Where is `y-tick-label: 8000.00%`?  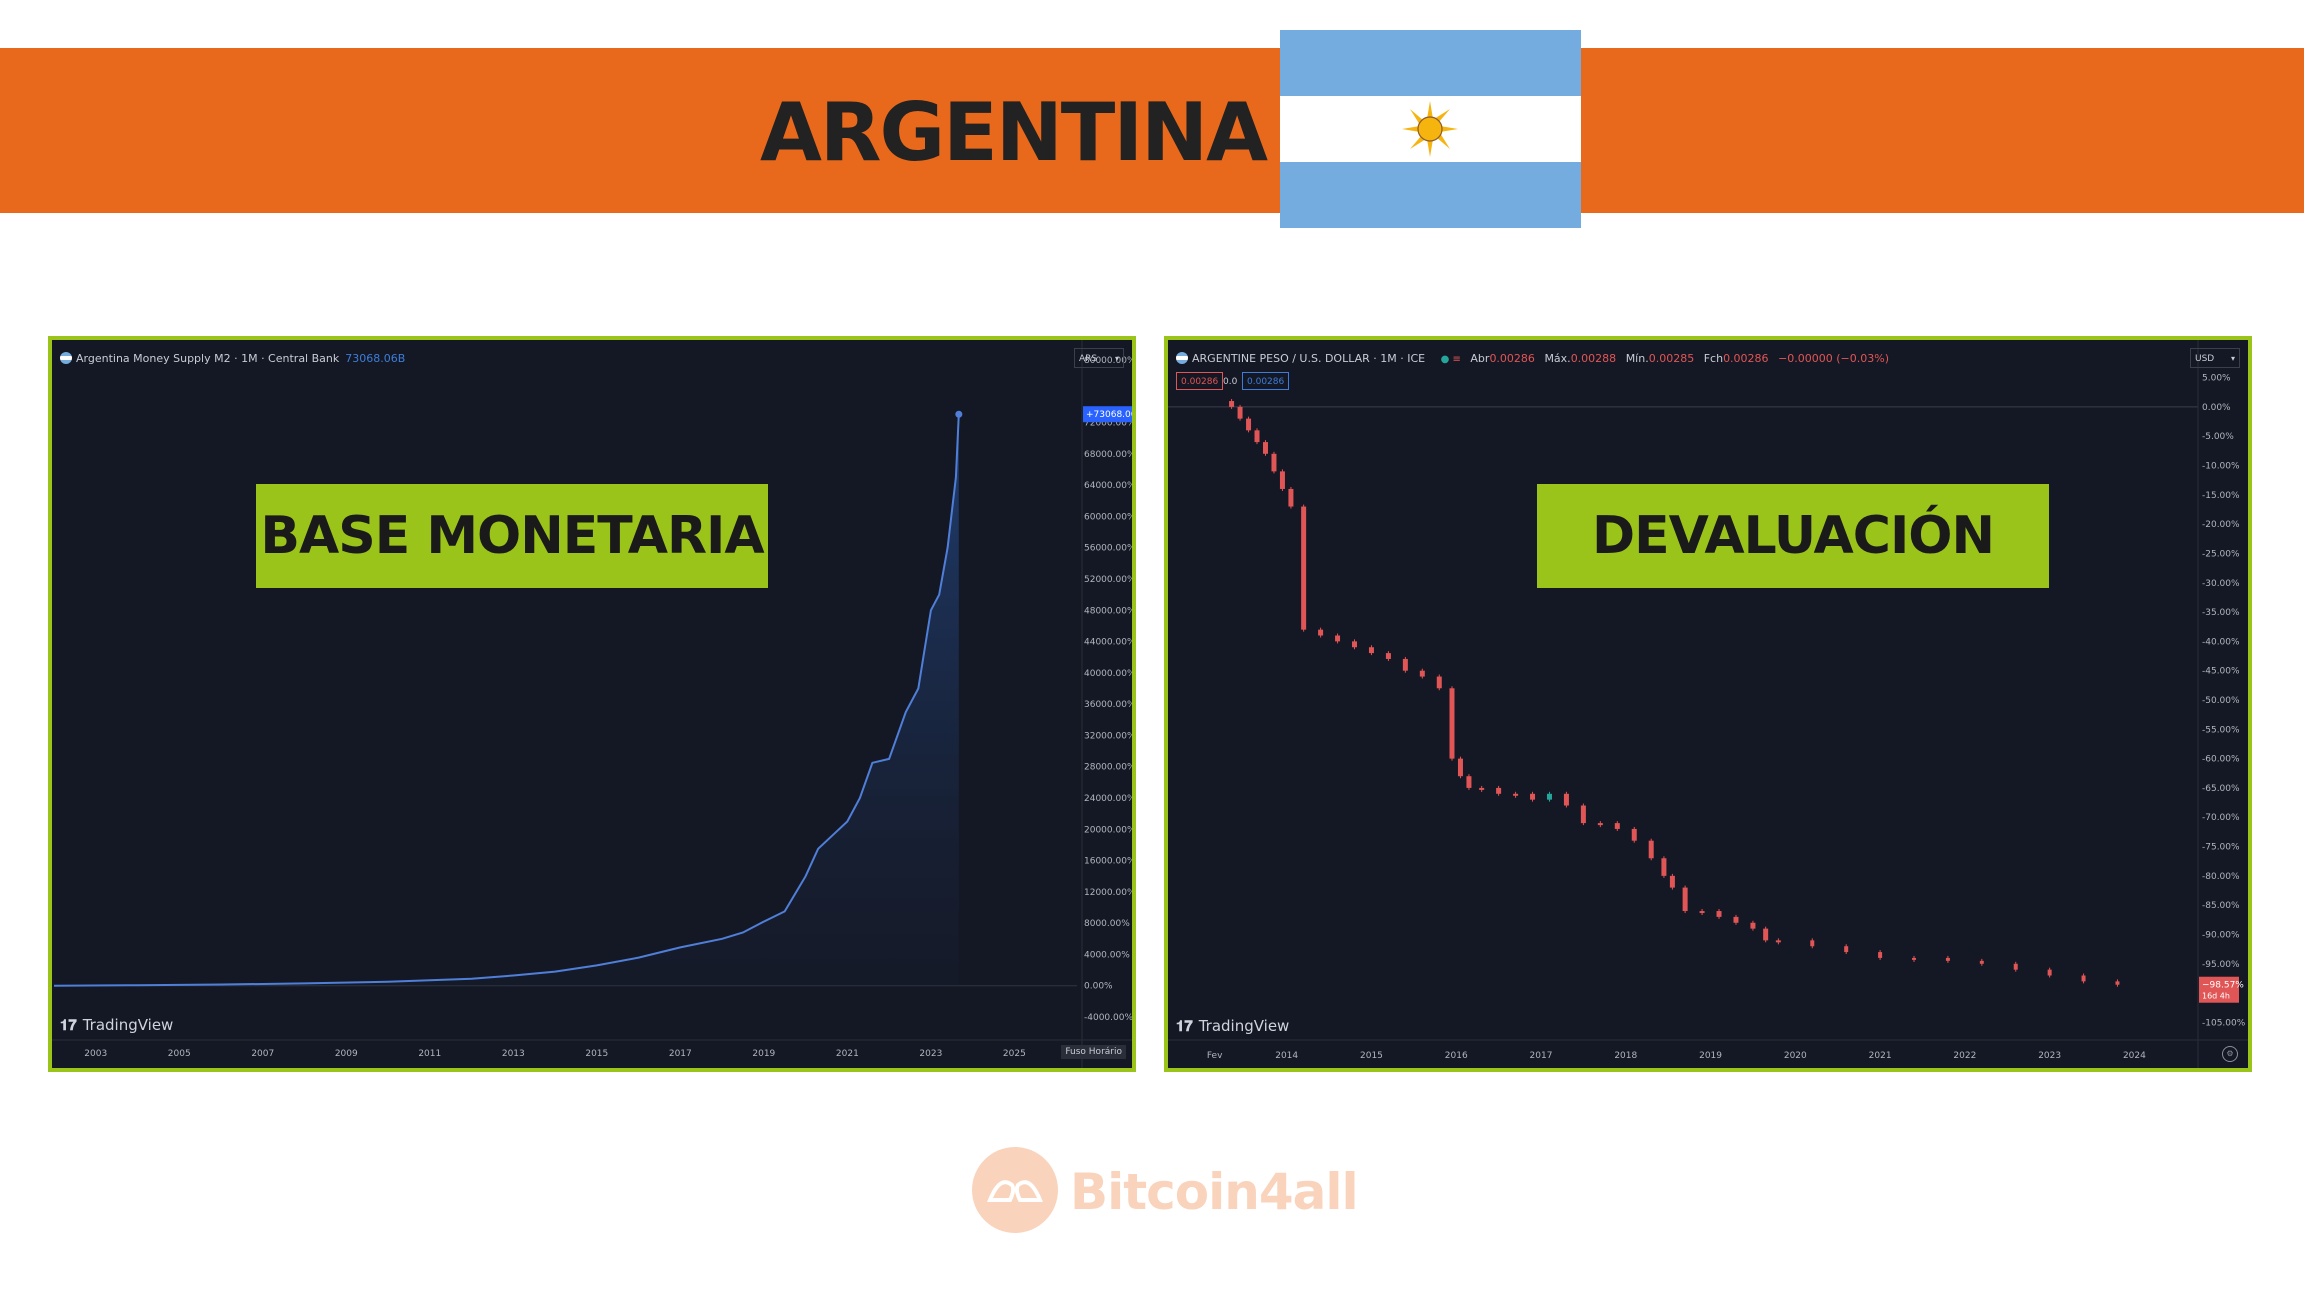
y-tick-label: 8000.00% is located at coordinates (1107, 924).